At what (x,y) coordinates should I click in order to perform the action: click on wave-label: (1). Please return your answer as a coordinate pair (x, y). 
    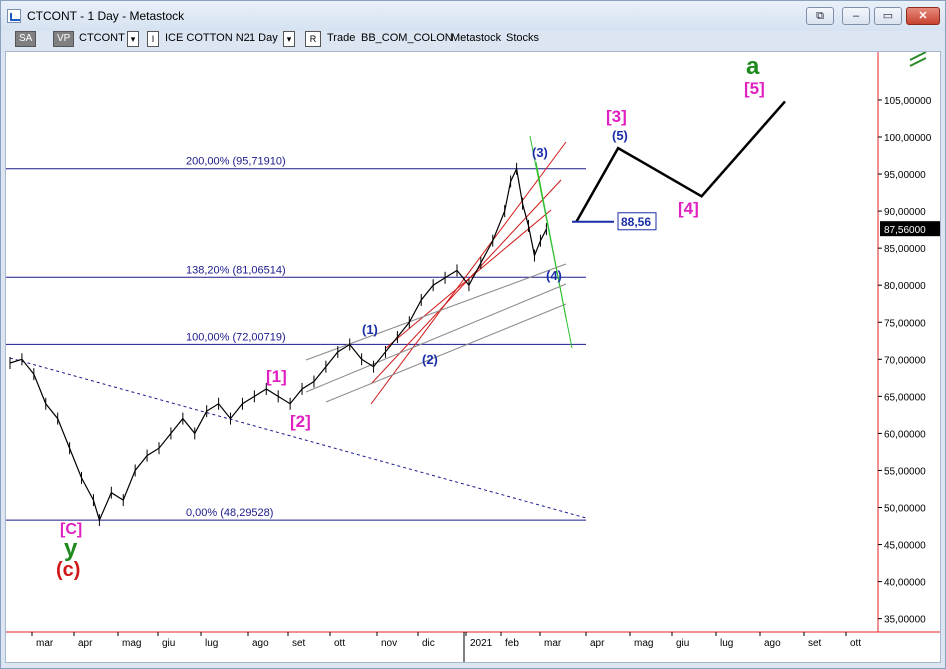
    Looking at the image, I should click on (370, 329).